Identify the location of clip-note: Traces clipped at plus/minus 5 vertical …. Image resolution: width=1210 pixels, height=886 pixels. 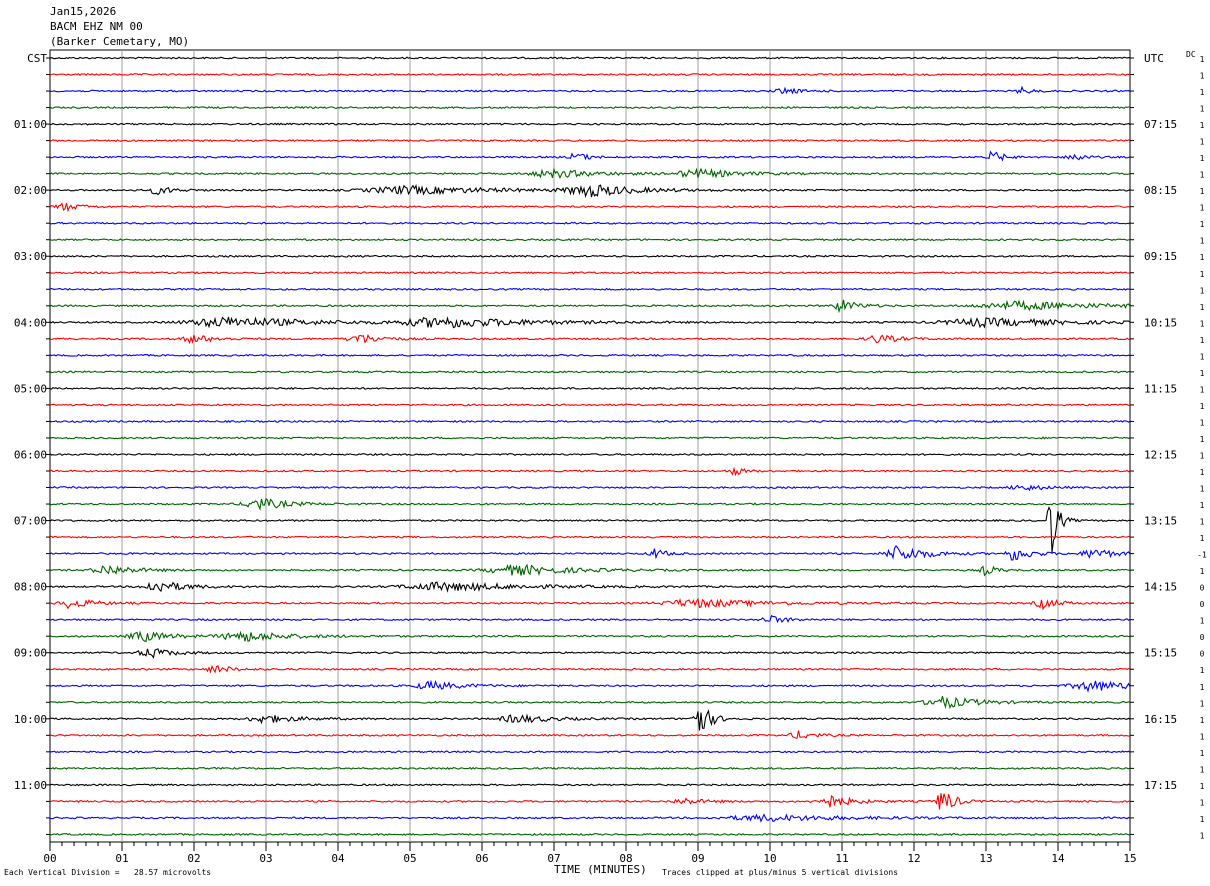
(780, 872).